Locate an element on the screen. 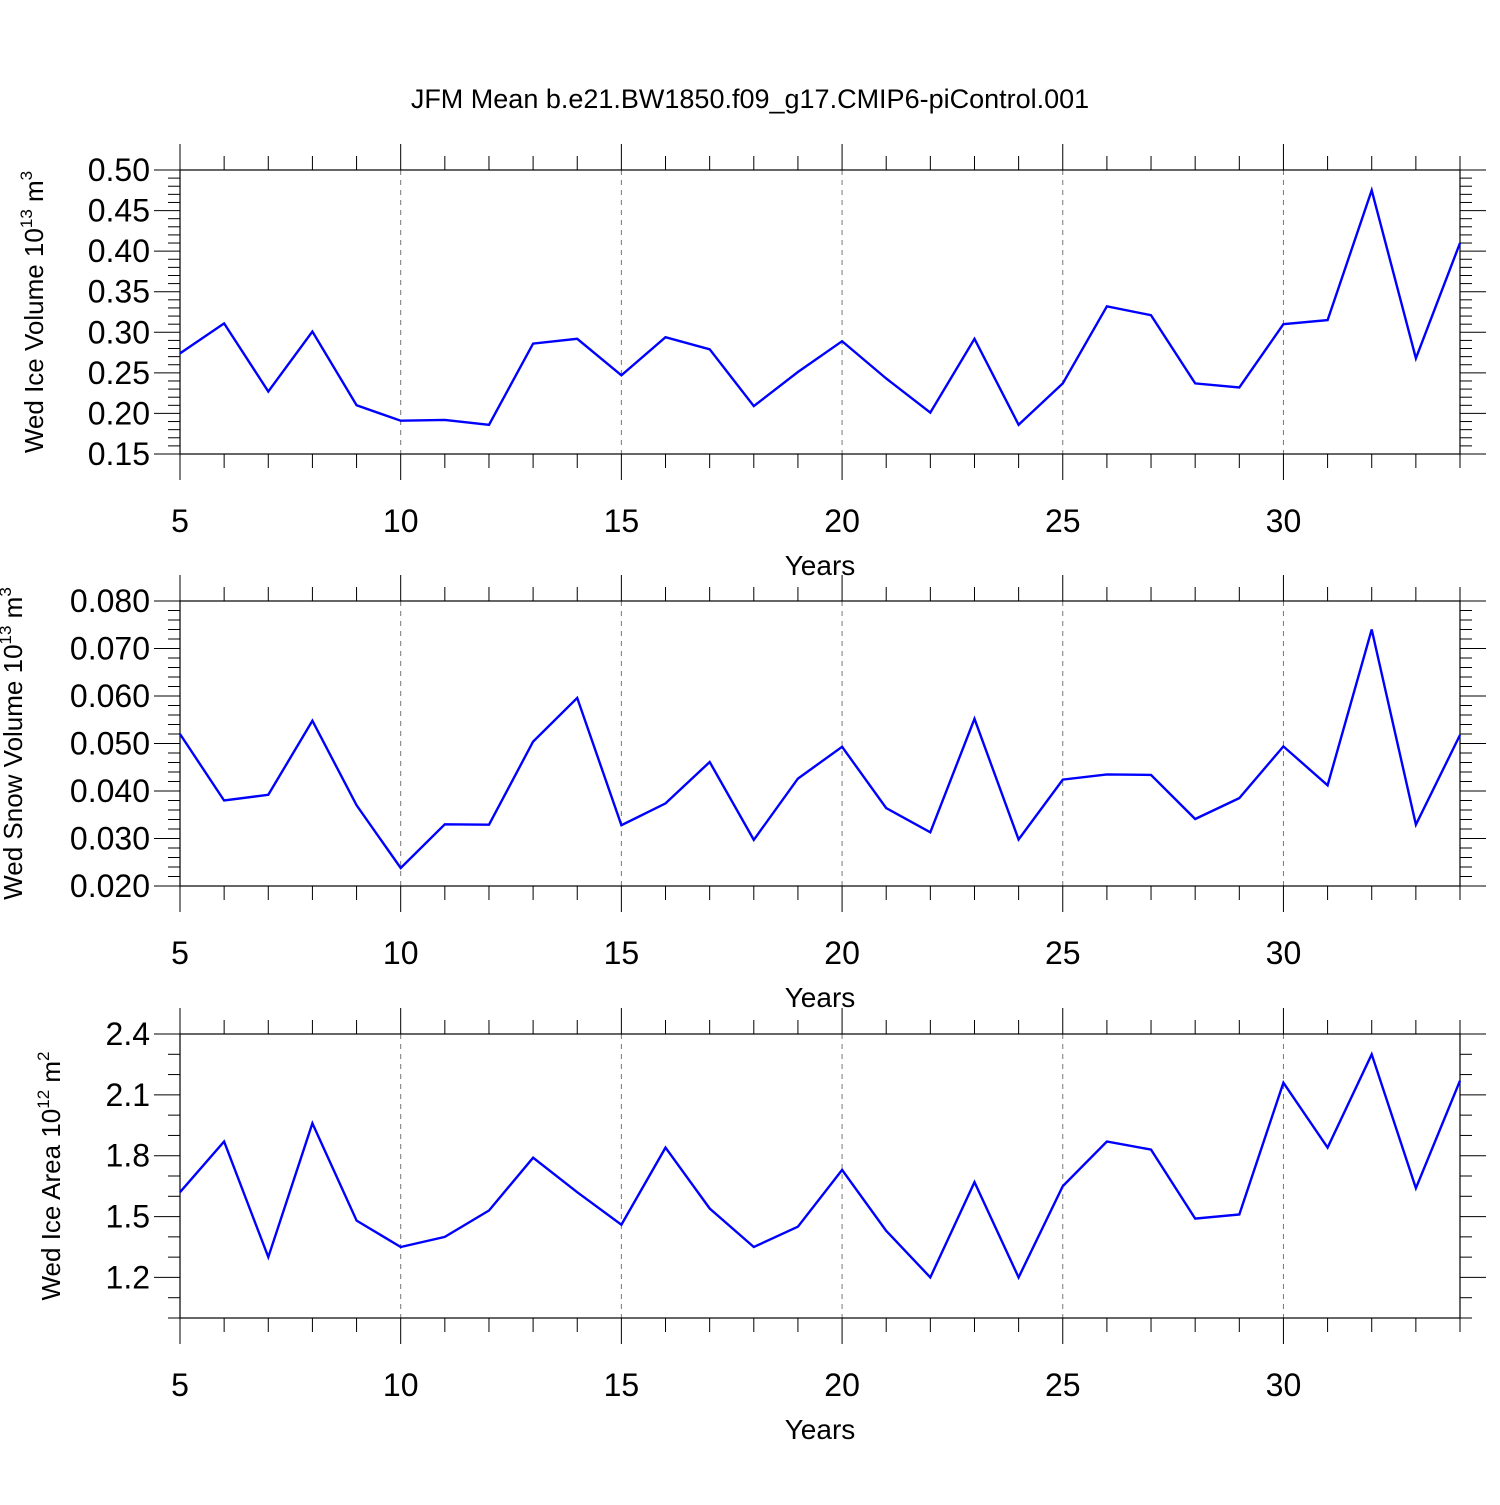 The height and width of the screenshot is (1505, 1500). y-tick-label: 0.25 is located at coordinates (119, 373).